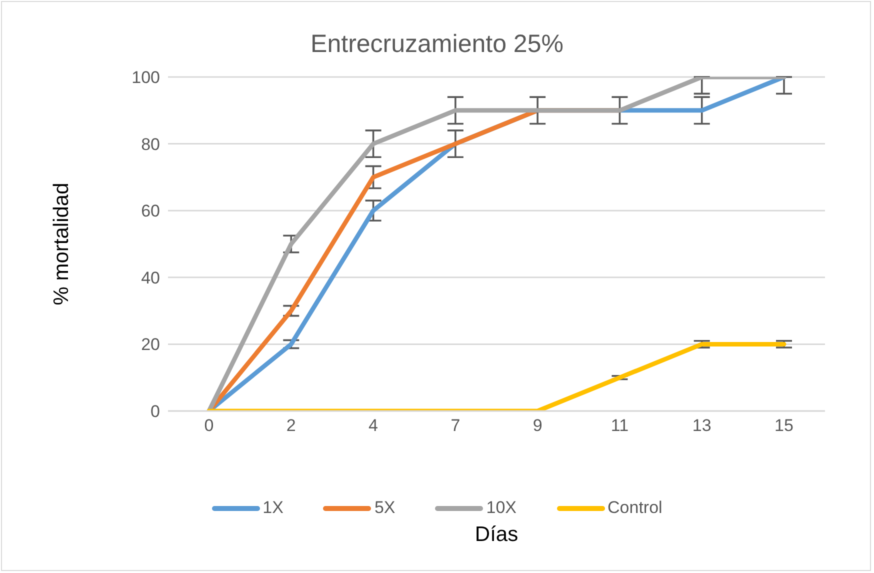 The image size is (874, 573). I want to click on x-tick-label: 2, so click(291, 426).